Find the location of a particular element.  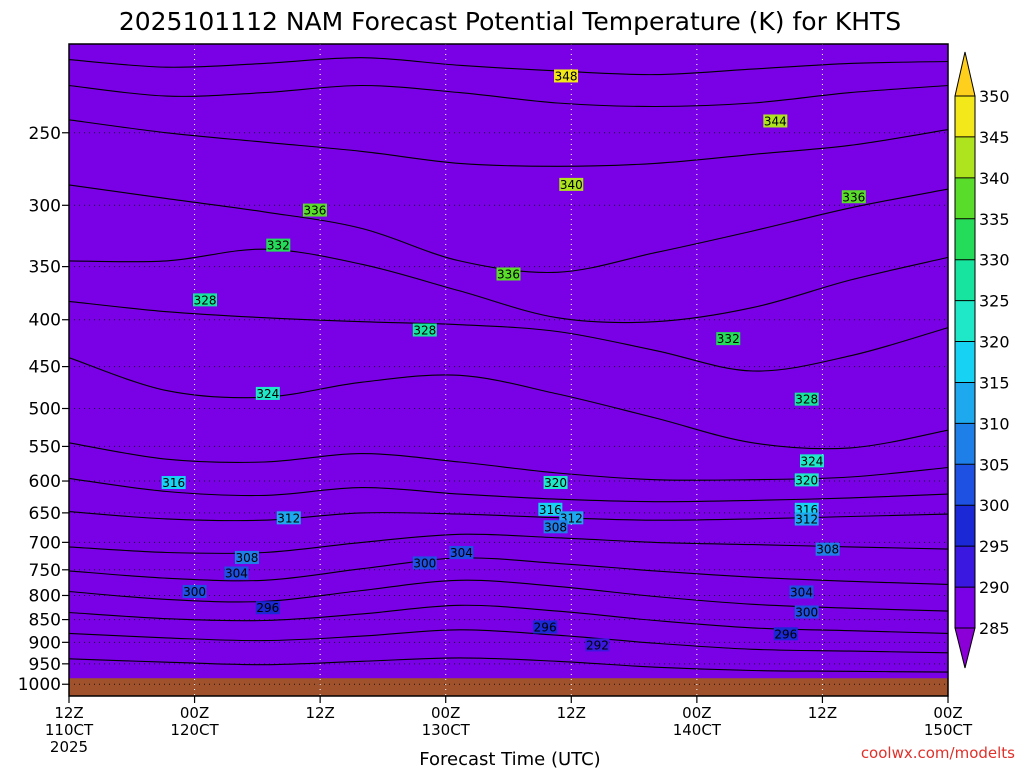

y-tick-label: 950 is located at coordinates (45, 665).